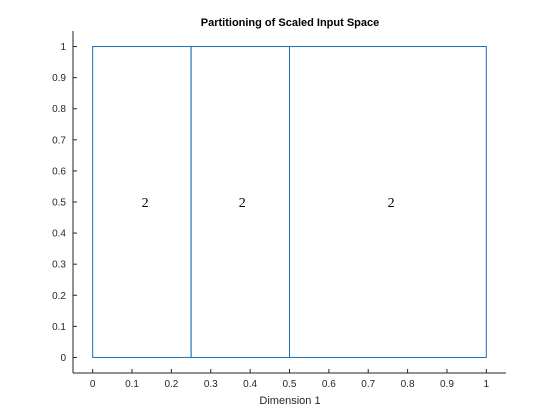 This screenshot has width=560, height=420. Describe the element at coordinates (329, 384) in the screenshot. I see `x-tick-label: 0.6` at that location.